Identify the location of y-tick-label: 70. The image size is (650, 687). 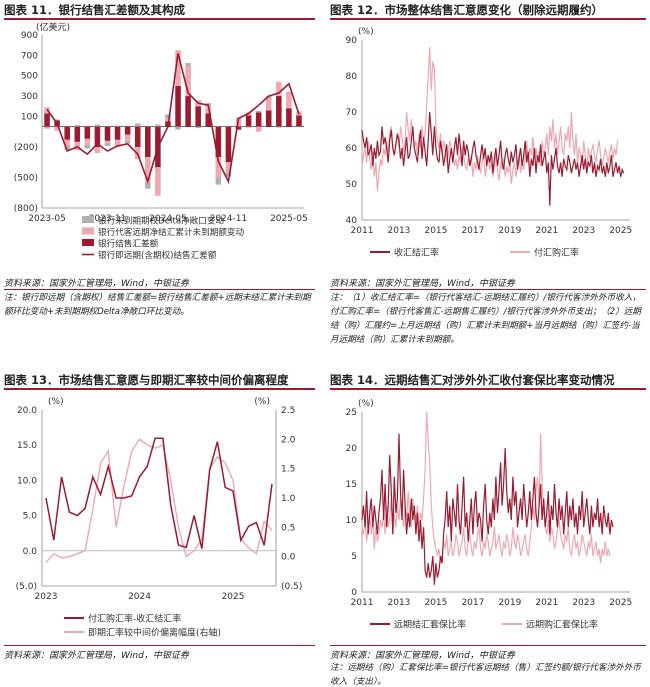
(352, 113).